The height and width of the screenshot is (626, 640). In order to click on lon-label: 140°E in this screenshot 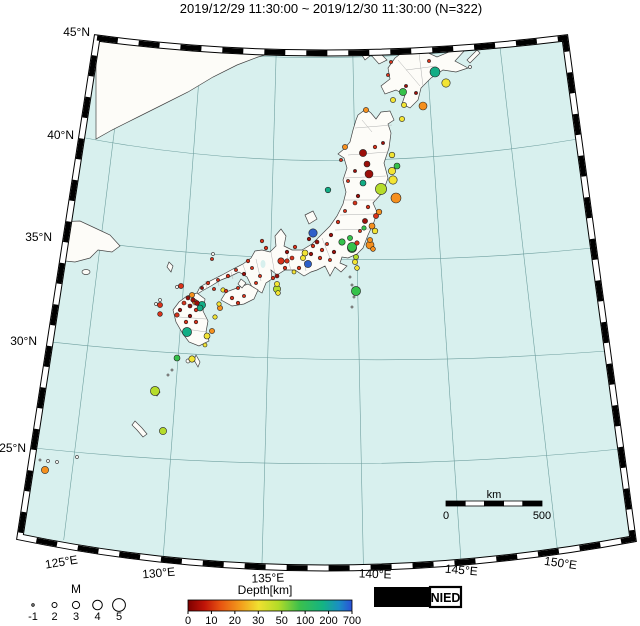, I will do `click(374, 573)`.